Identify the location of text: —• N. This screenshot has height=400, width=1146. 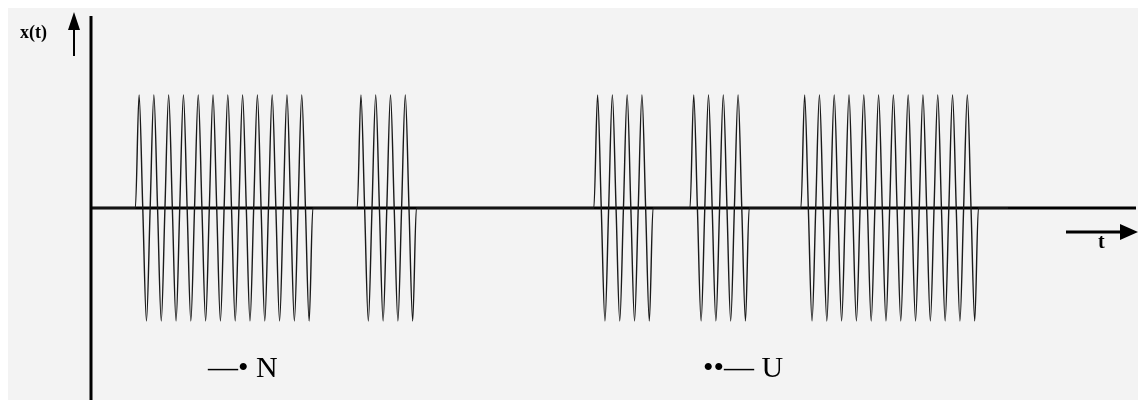
(243, 367).